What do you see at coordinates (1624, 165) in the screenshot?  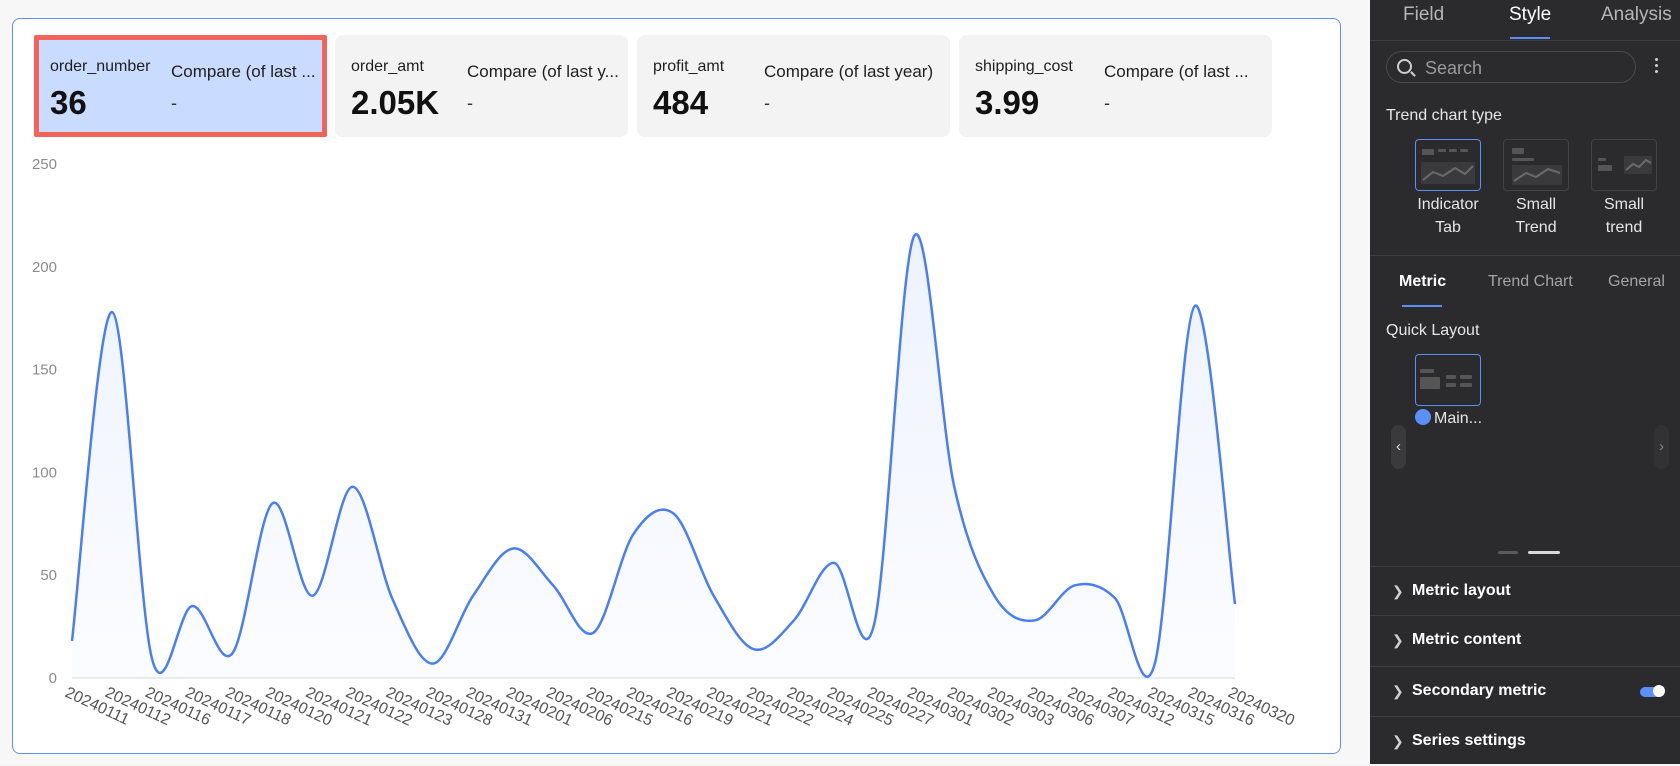 I see `small-trend-inline-option` at bounding box center [1624, 165].